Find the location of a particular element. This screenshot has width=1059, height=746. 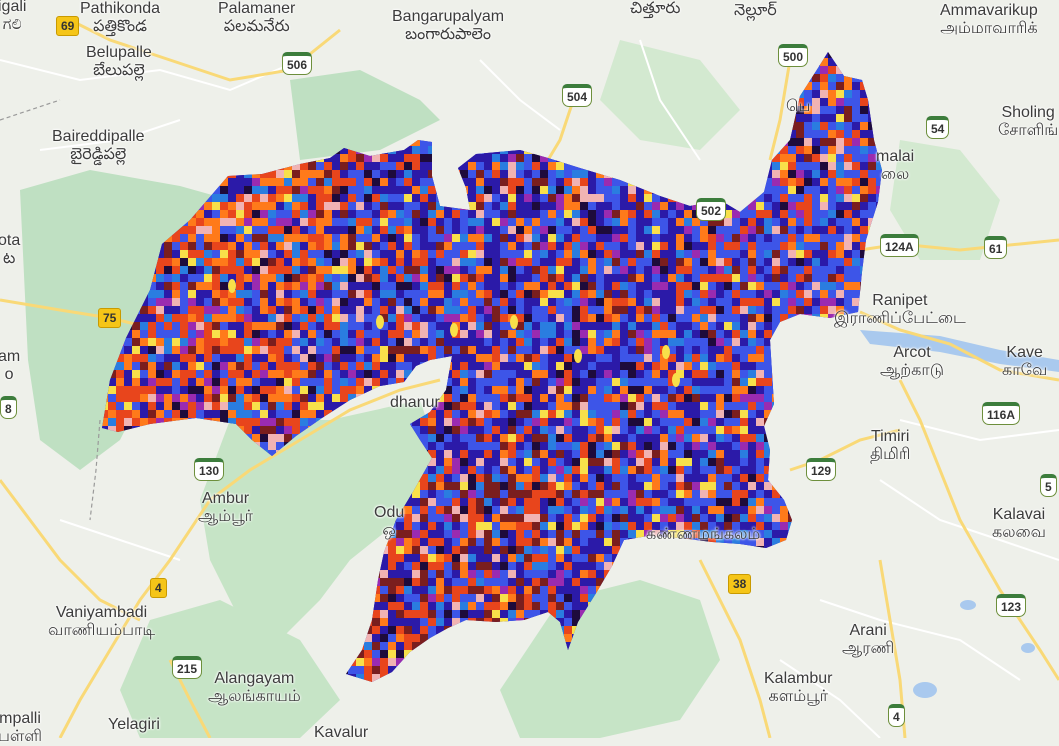

place-local-name: காவே is located at coordinates (1024, 371).